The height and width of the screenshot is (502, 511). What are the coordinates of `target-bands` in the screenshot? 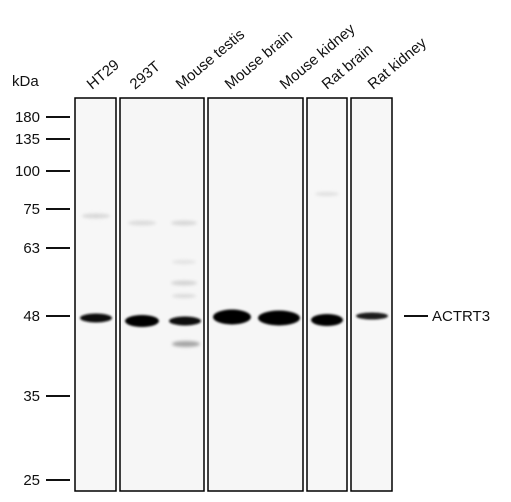 It's located at (234, 318).